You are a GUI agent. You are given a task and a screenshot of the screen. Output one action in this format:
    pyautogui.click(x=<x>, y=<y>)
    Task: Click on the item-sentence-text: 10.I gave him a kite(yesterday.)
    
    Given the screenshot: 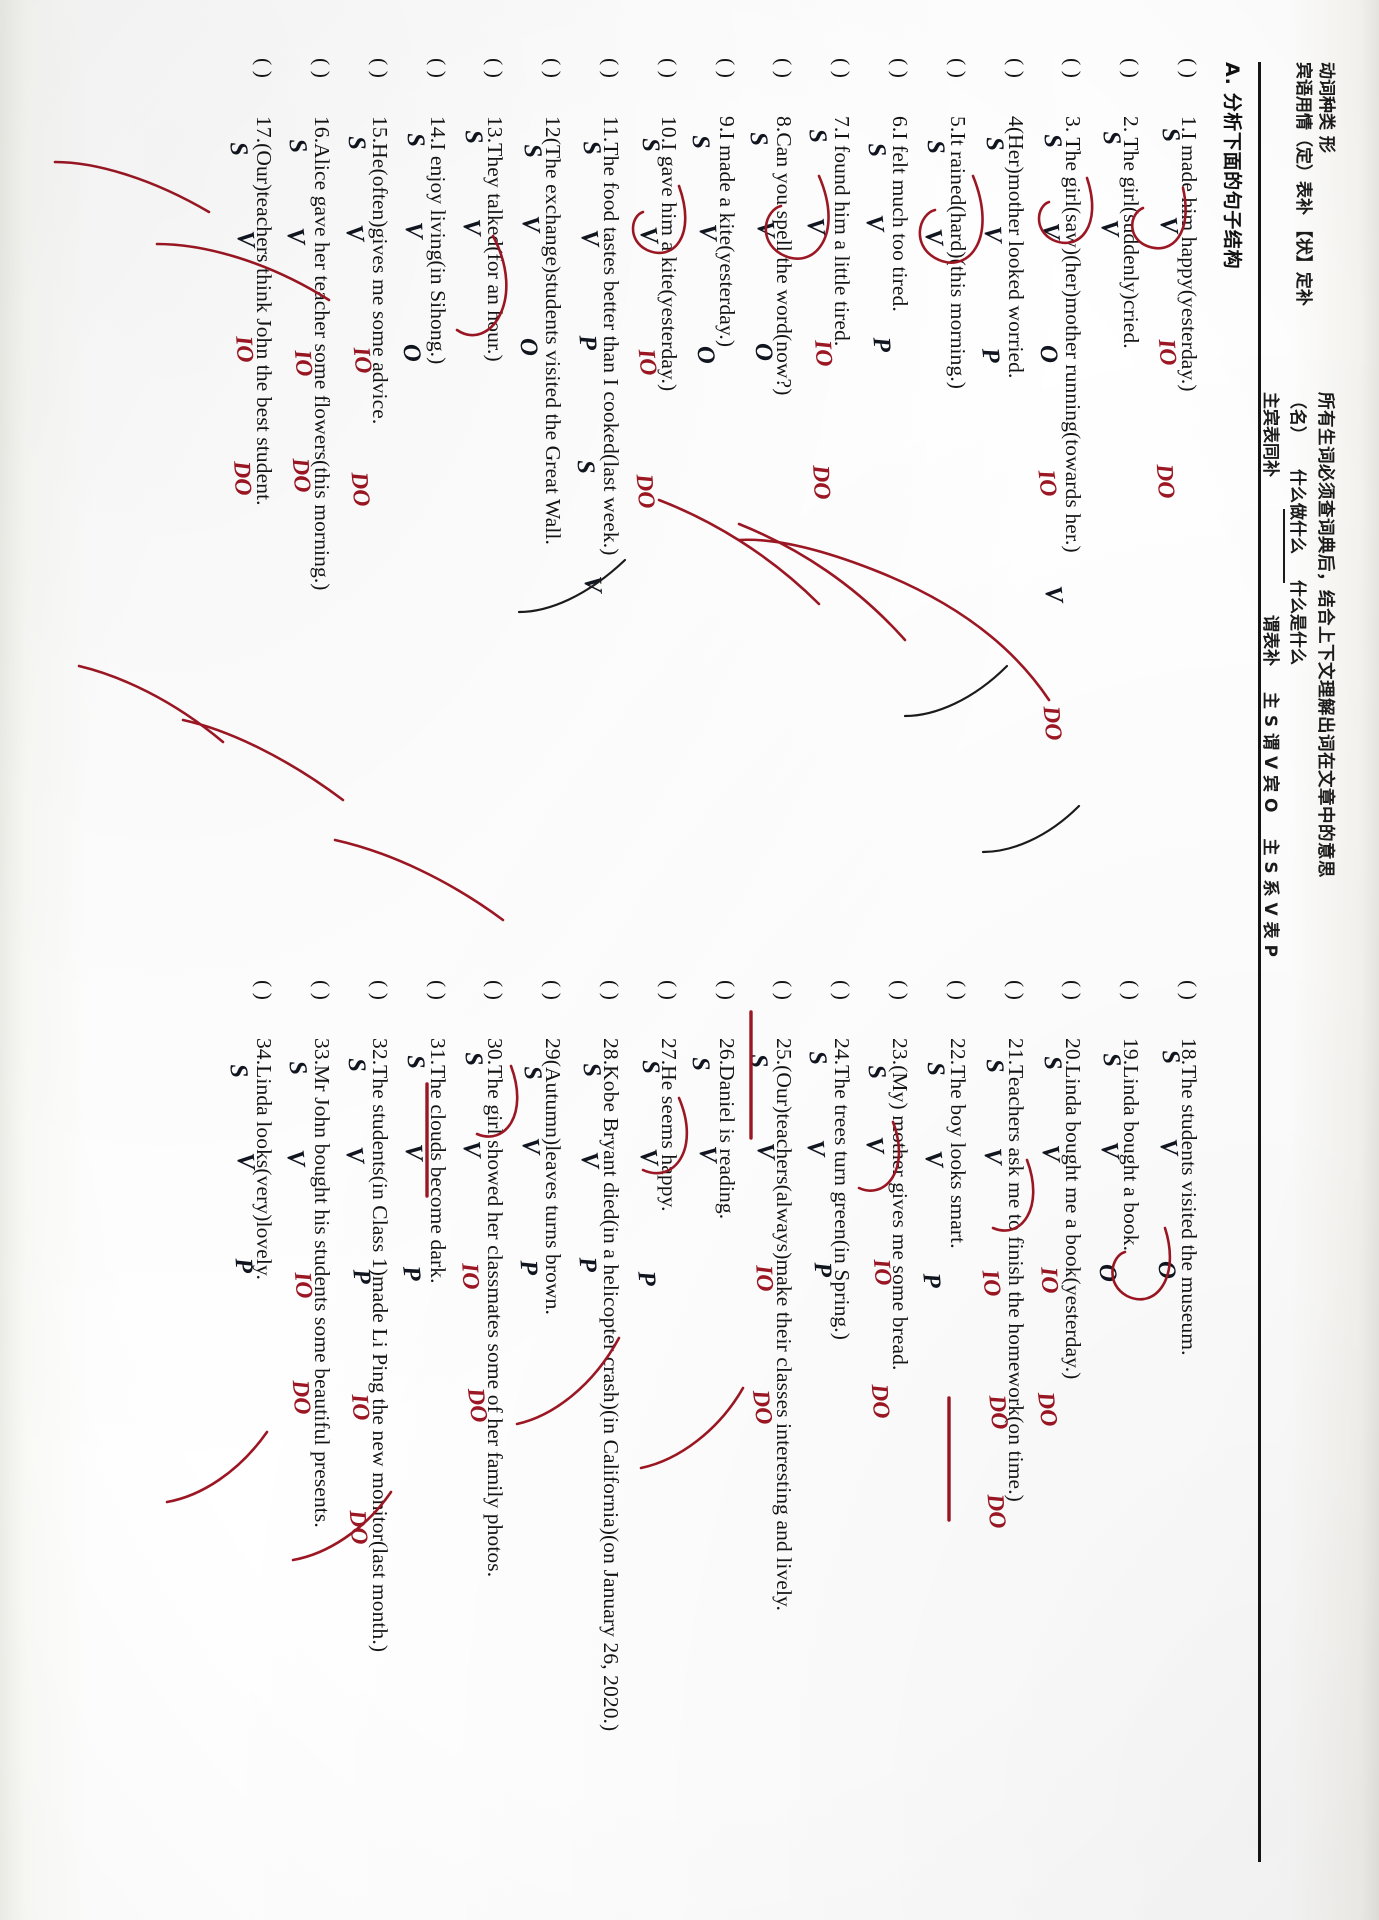 What is the action you would take?
    pyautogui.click(x=668, y=254)
    